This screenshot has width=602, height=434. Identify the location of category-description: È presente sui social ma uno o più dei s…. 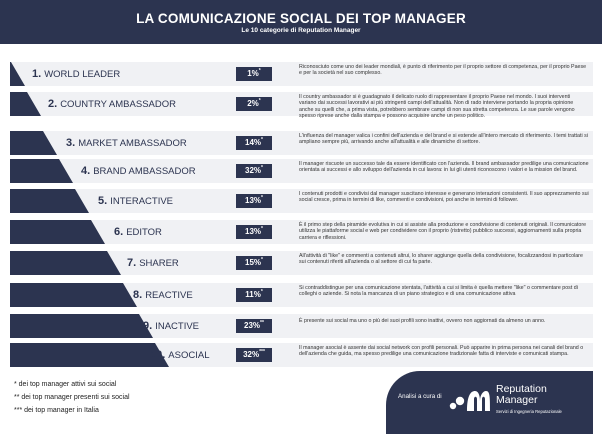
(422, 321).